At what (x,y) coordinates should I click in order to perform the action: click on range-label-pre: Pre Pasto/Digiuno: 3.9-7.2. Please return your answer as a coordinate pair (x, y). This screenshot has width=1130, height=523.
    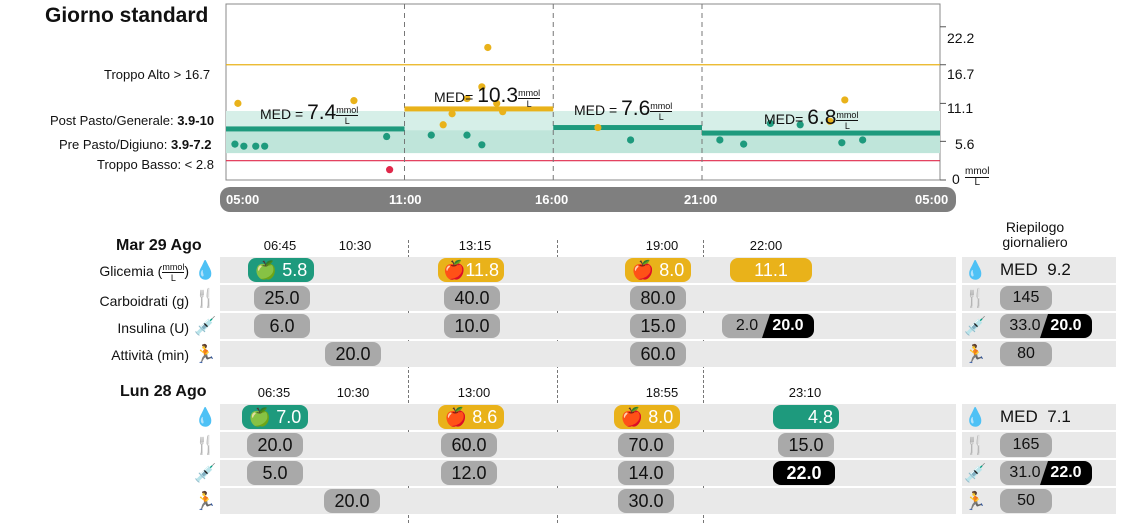
    Looking at the image, I should click on (135, 144).